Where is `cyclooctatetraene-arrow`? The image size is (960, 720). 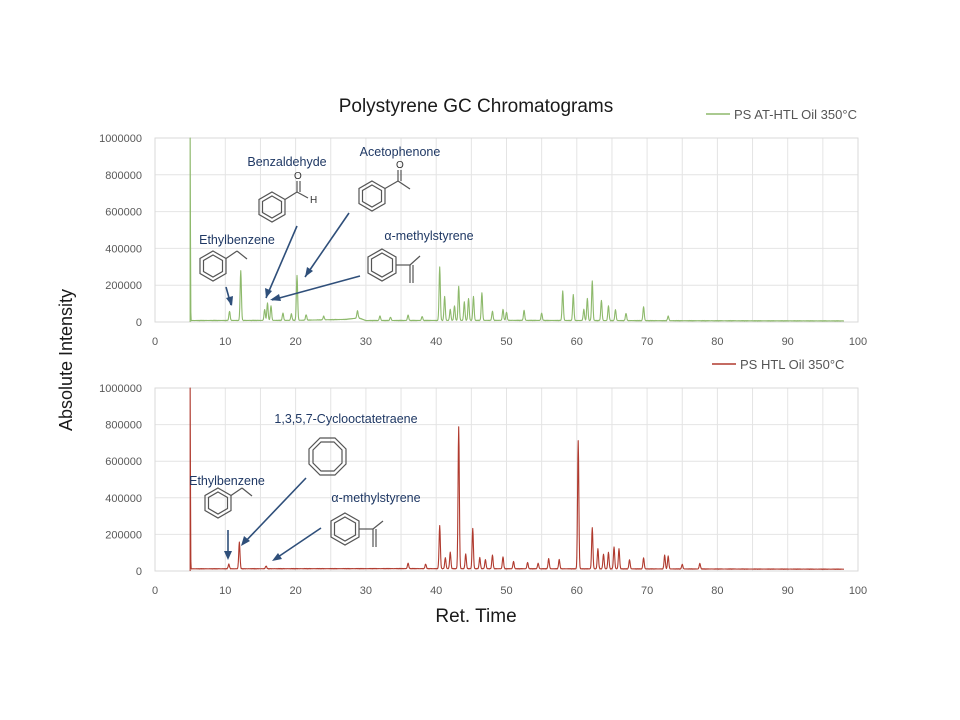 cyclooctatetraene-arrow is located at coordinates (274, 511).